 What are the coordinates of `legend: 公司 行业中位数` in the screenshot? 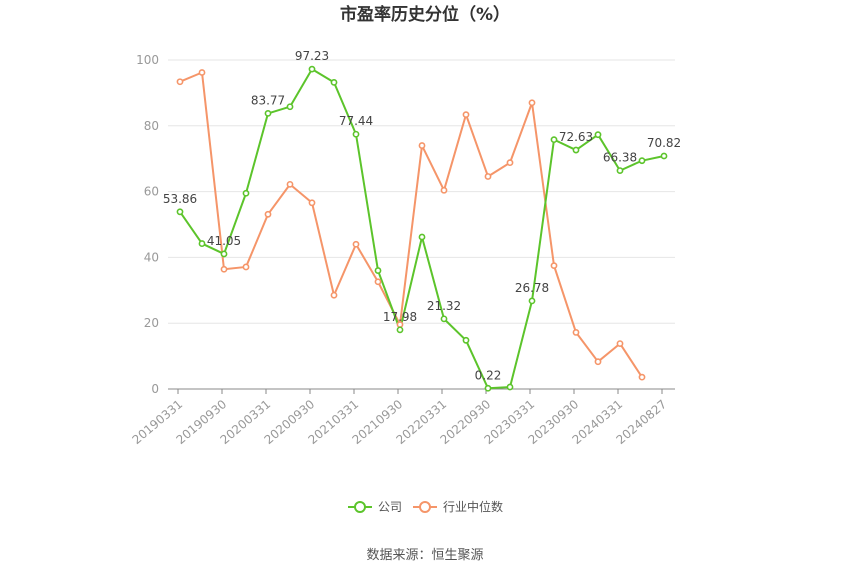 It's located at (425, 506).